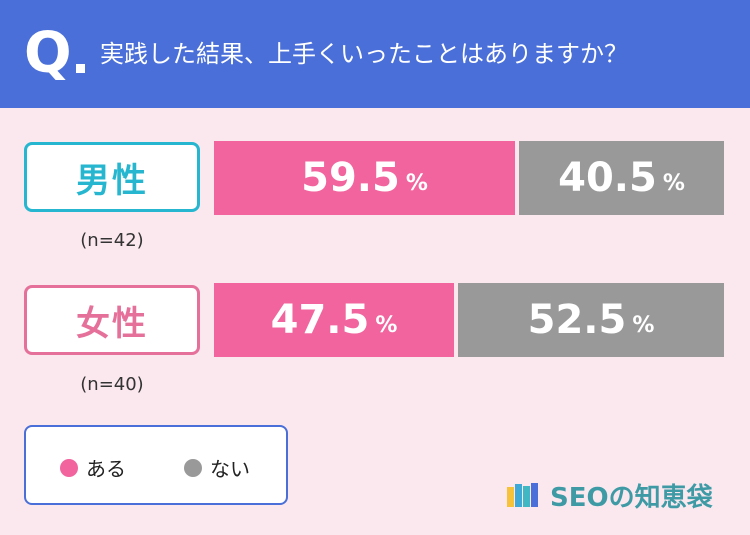  I want to click on group-label-female: 女性, so click(112, 320).